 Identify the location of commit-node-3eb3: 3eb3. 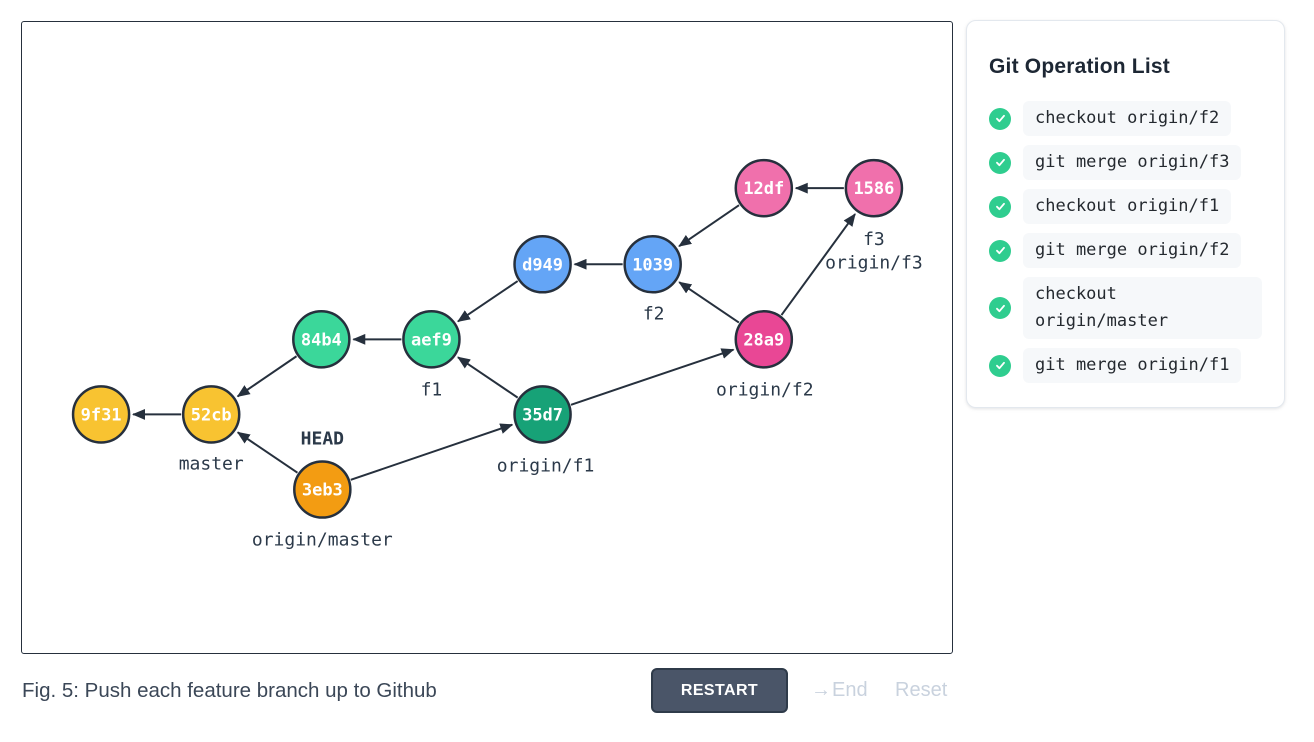
(322, 489).